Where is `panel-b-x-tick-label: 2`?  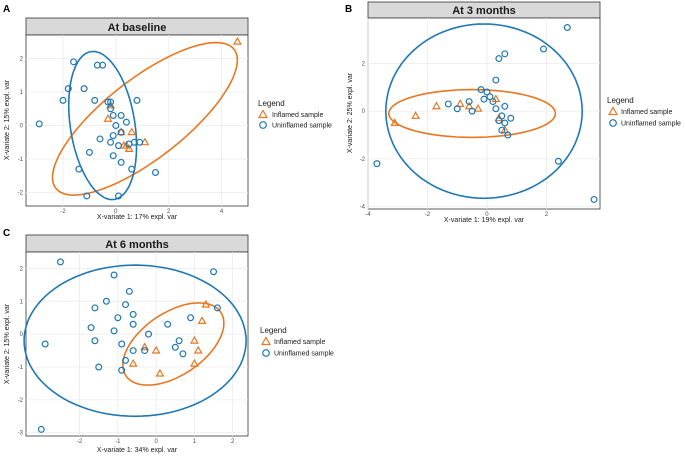 panel-b-x-tick-label: 2 is located at coordinates (547, 215).